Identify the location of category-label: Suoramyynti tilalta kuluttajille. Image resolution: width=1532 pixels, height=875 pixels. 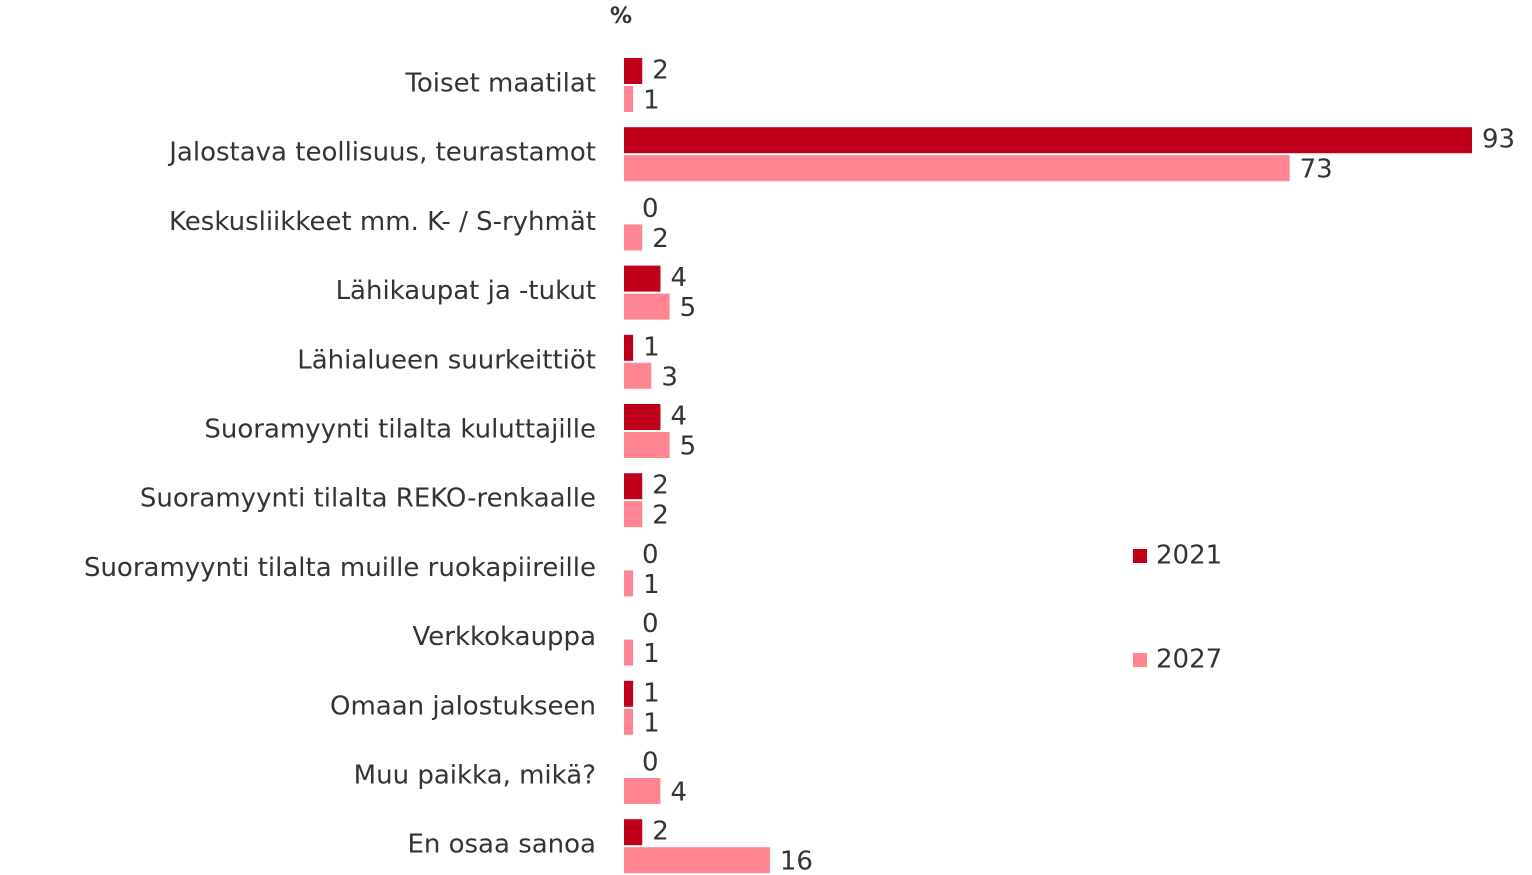
(400, 430).